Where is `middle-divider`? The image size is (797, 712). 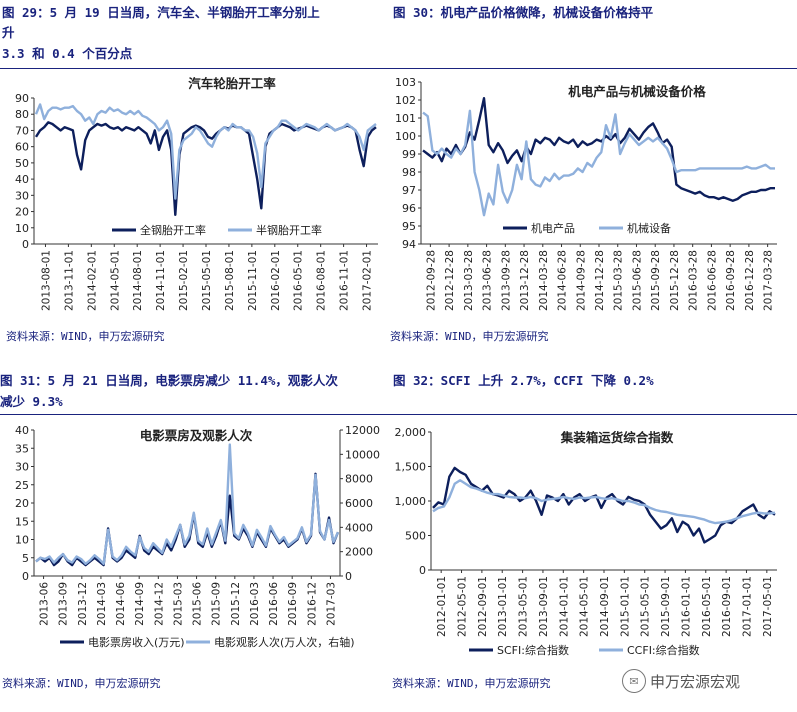
middle-divider is located at coordinates (398, 414).